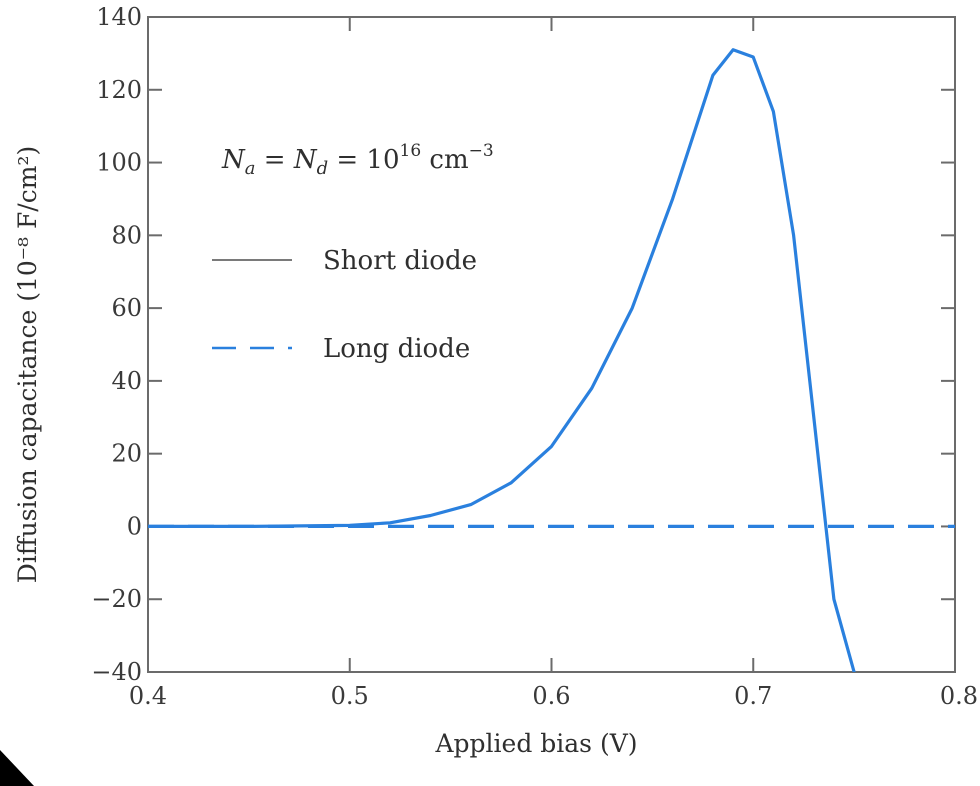 The image size is (980, 786). What do you see at coordinates (959, 696) in the screenshot?
I see `x-tick-label: 0.8` at bounding box center [959, 696].